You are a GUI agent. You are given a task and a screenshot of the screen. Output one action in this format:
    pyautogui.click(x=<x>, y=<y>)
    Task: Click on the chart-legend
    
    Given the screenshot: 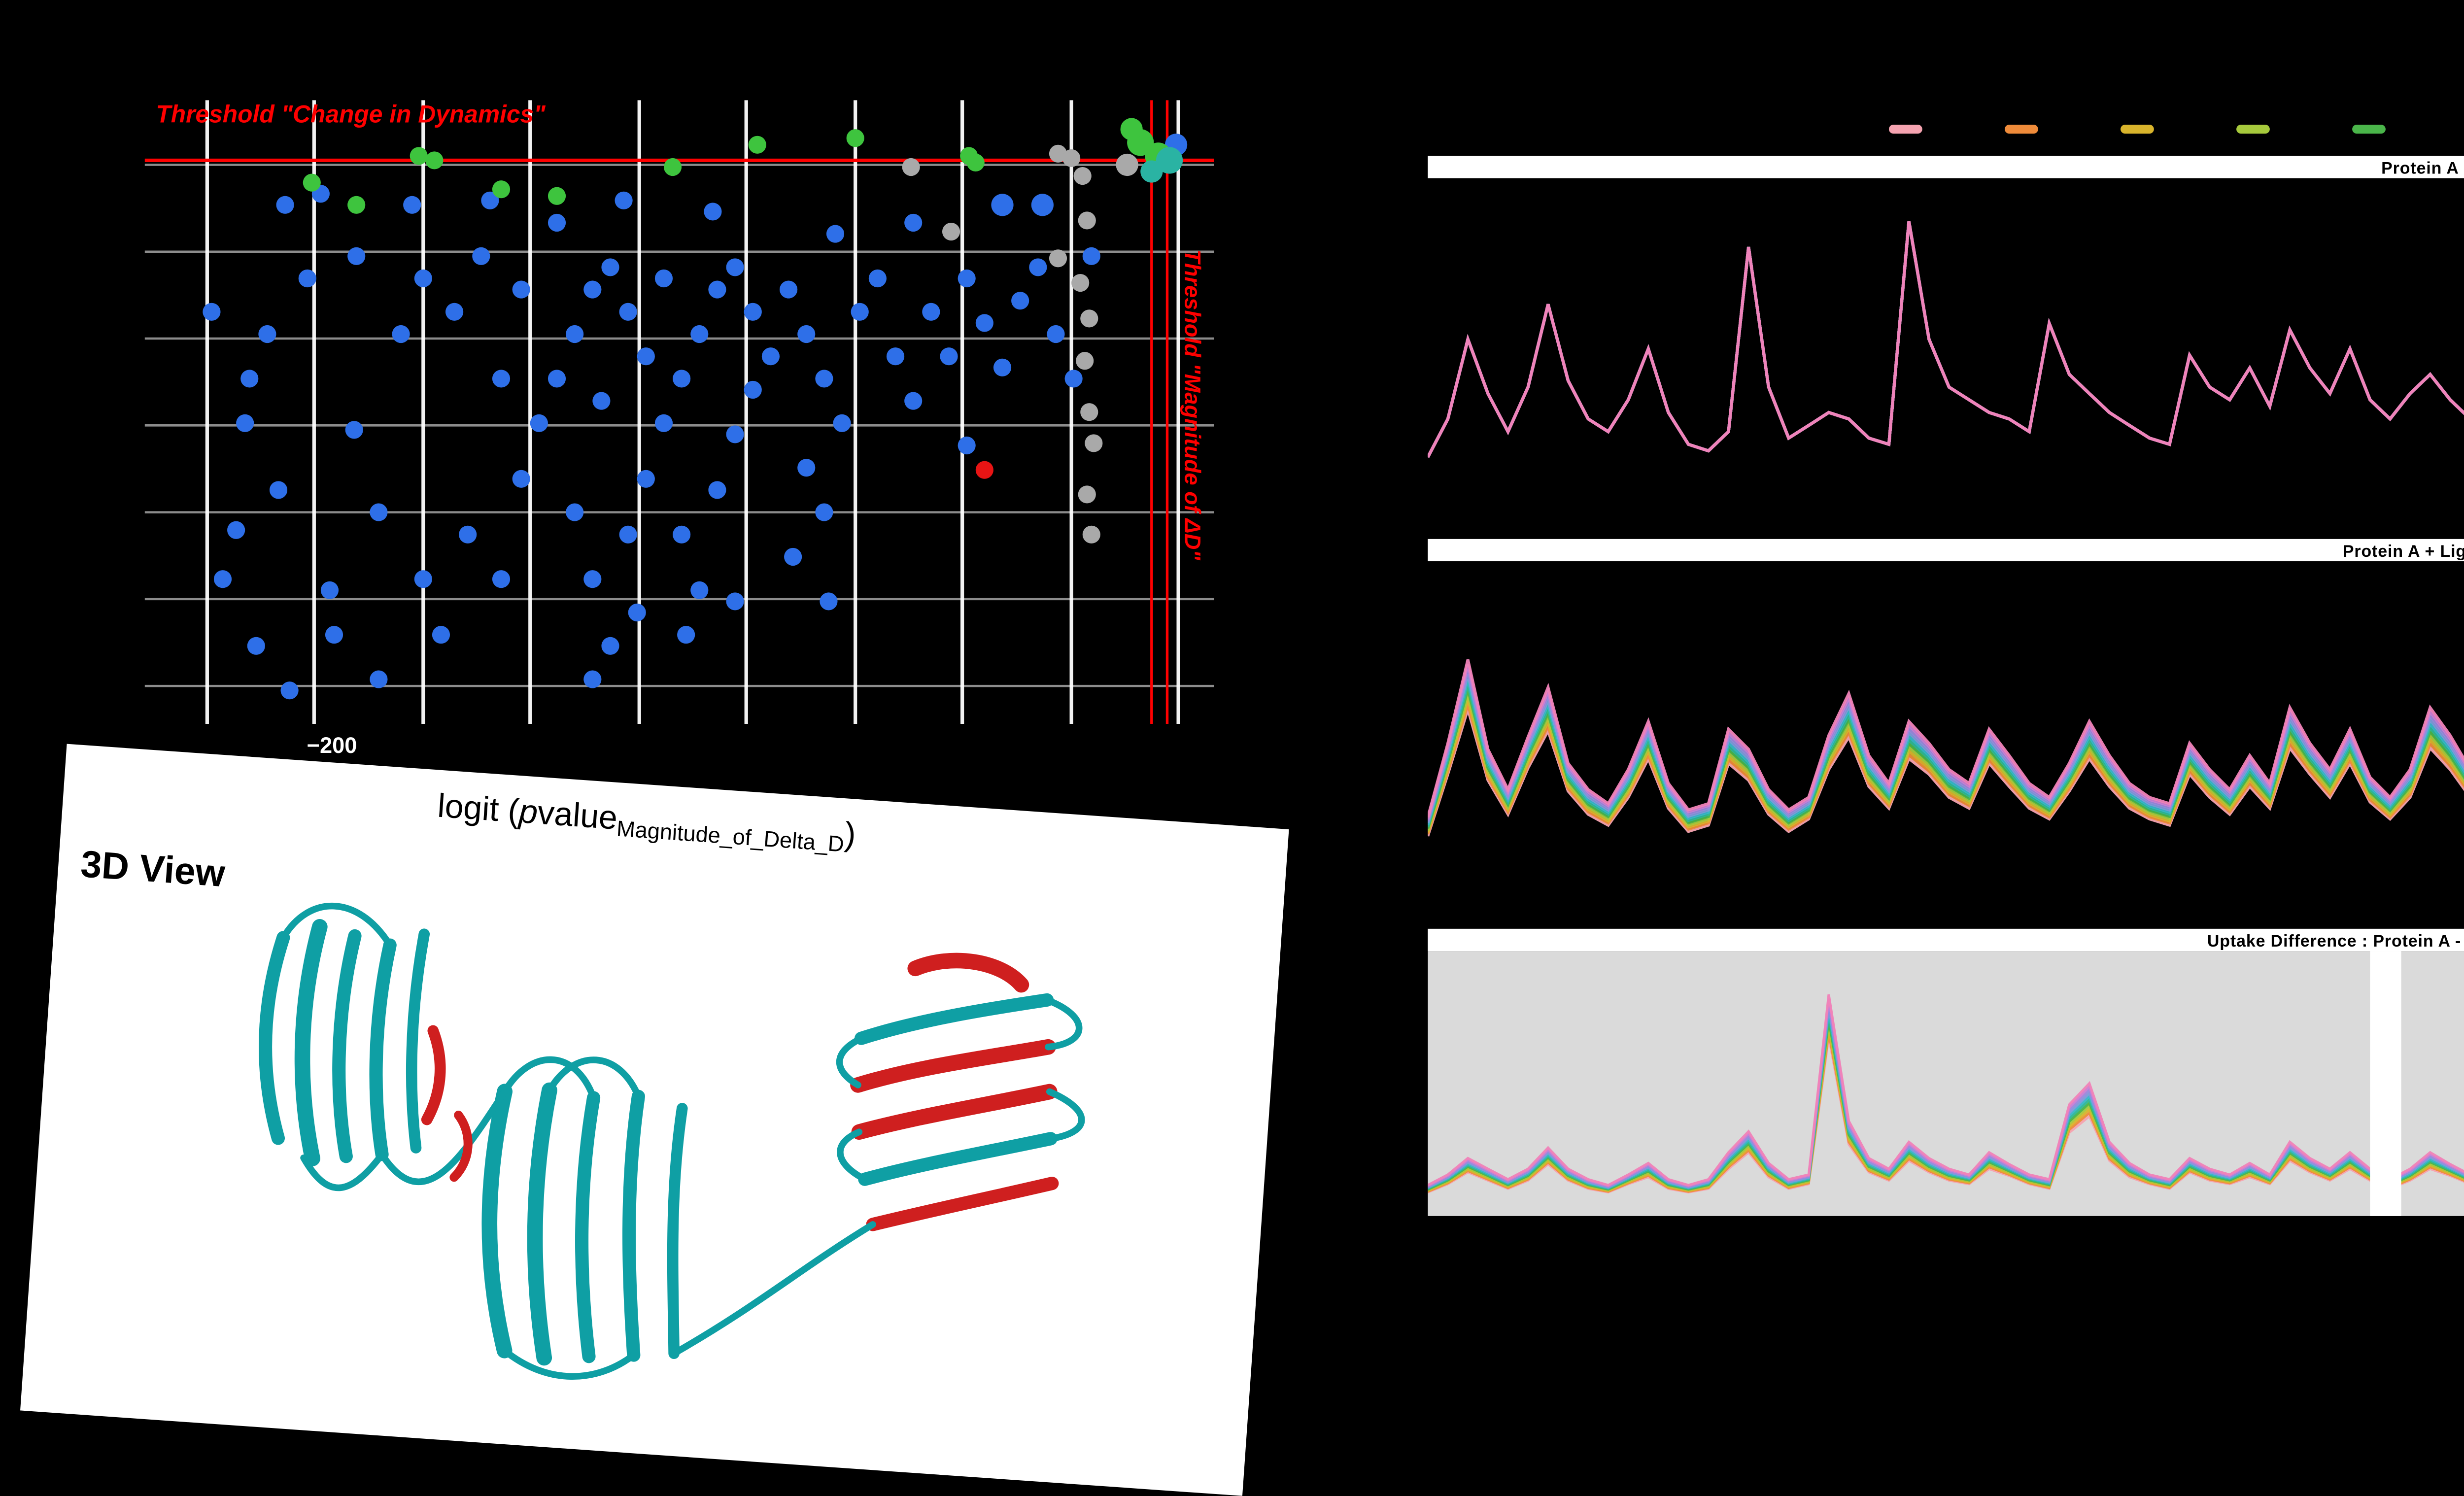 What is the action you would take?
    pyautogui.click(x=2176, y=129)
    